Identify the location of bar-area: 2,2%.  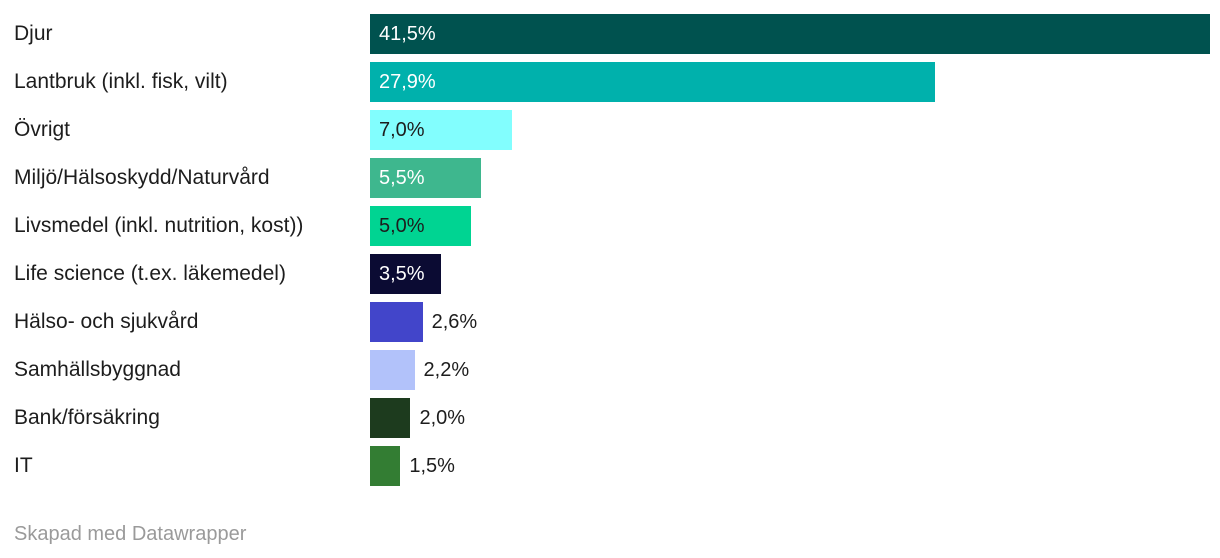
(795, 370).